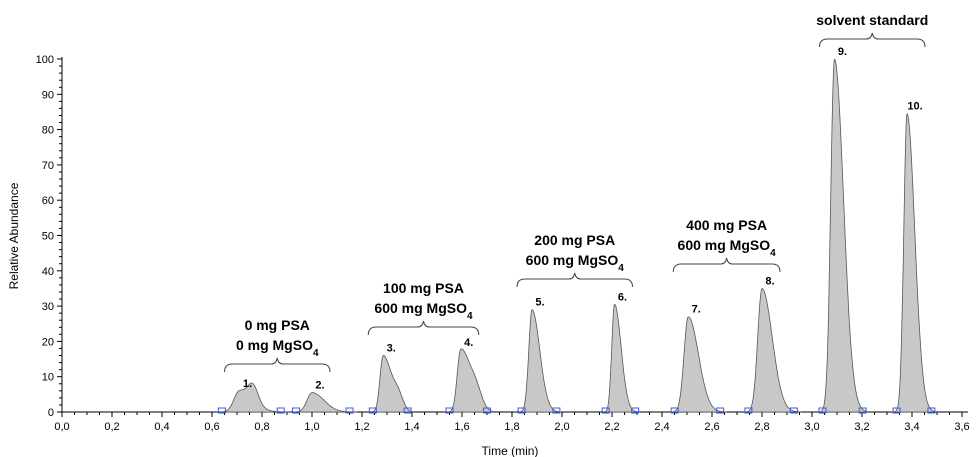 This screenshot has height=457, width=978. Describe the element at coordinates (48, 166) in the screenshot. I see `y-tick-label: 70` at that location.